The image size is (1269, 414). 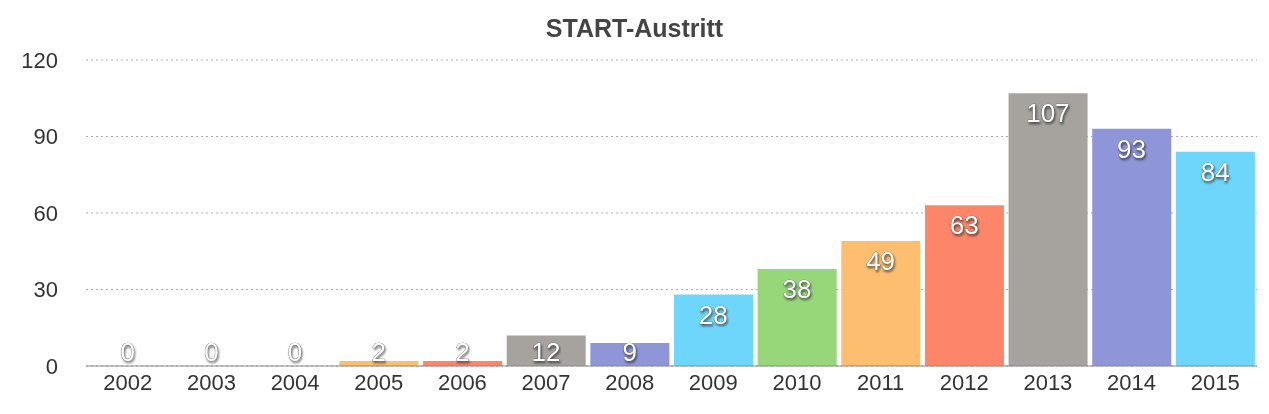 I want to click on data-label: 49, so click(x=881, y=261).